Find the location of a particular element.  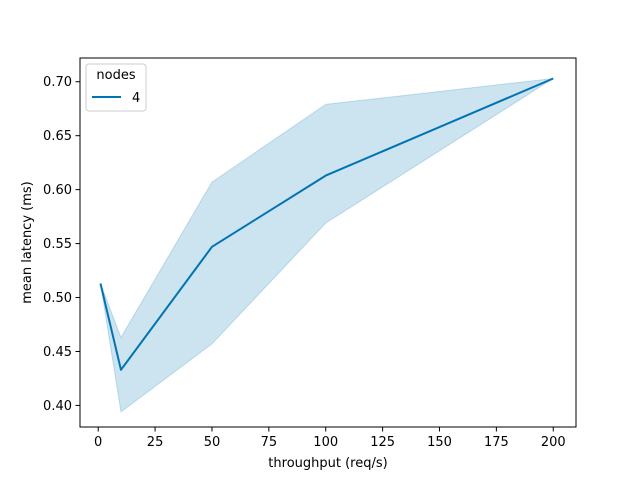

legend: nodes 4 is located at coordinates (116, 87).